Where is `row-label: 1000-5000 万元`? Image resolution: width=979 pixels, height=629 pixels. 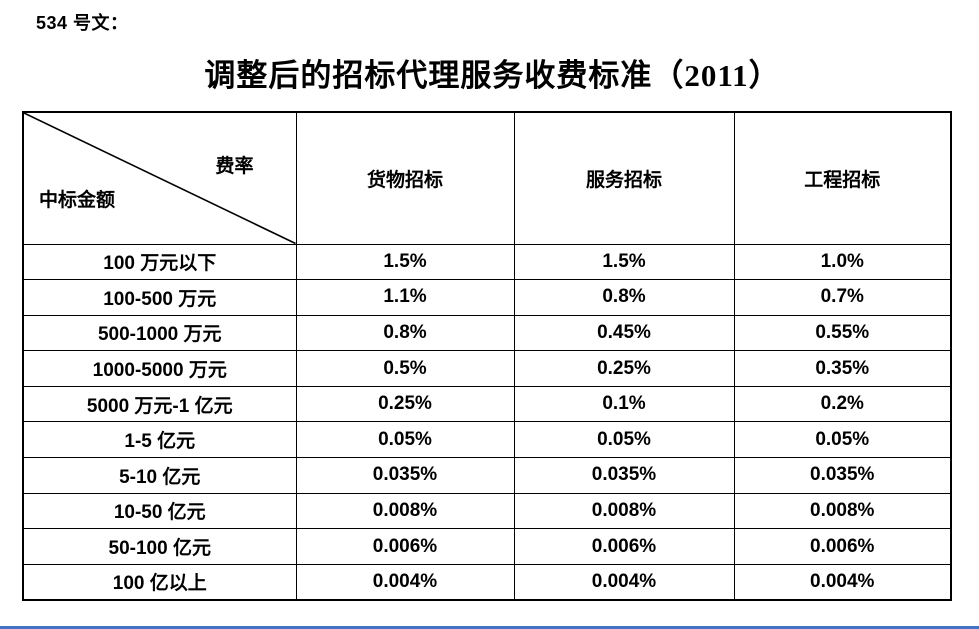 row-label: 1000-5000 万元 is located at coordinates (159, 368).